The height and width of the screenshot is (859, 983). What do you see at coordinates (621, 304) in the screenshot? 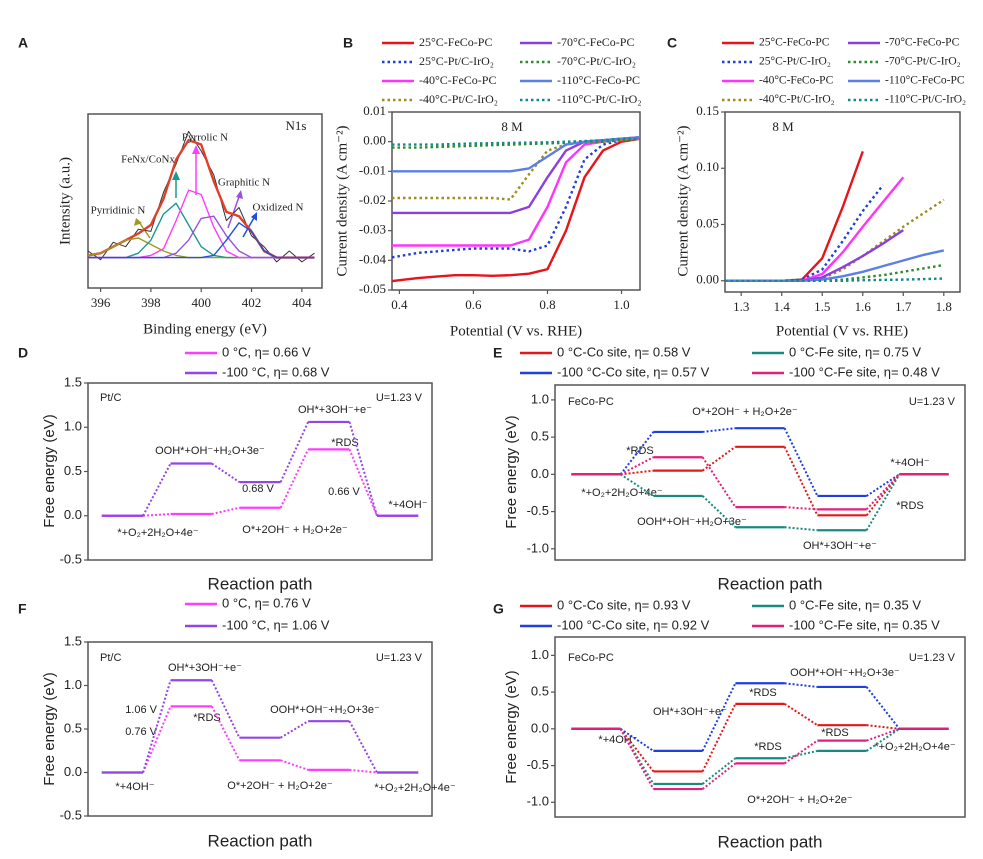
I see `x-tick-label: 1.0` at bounding box center [621, 304].